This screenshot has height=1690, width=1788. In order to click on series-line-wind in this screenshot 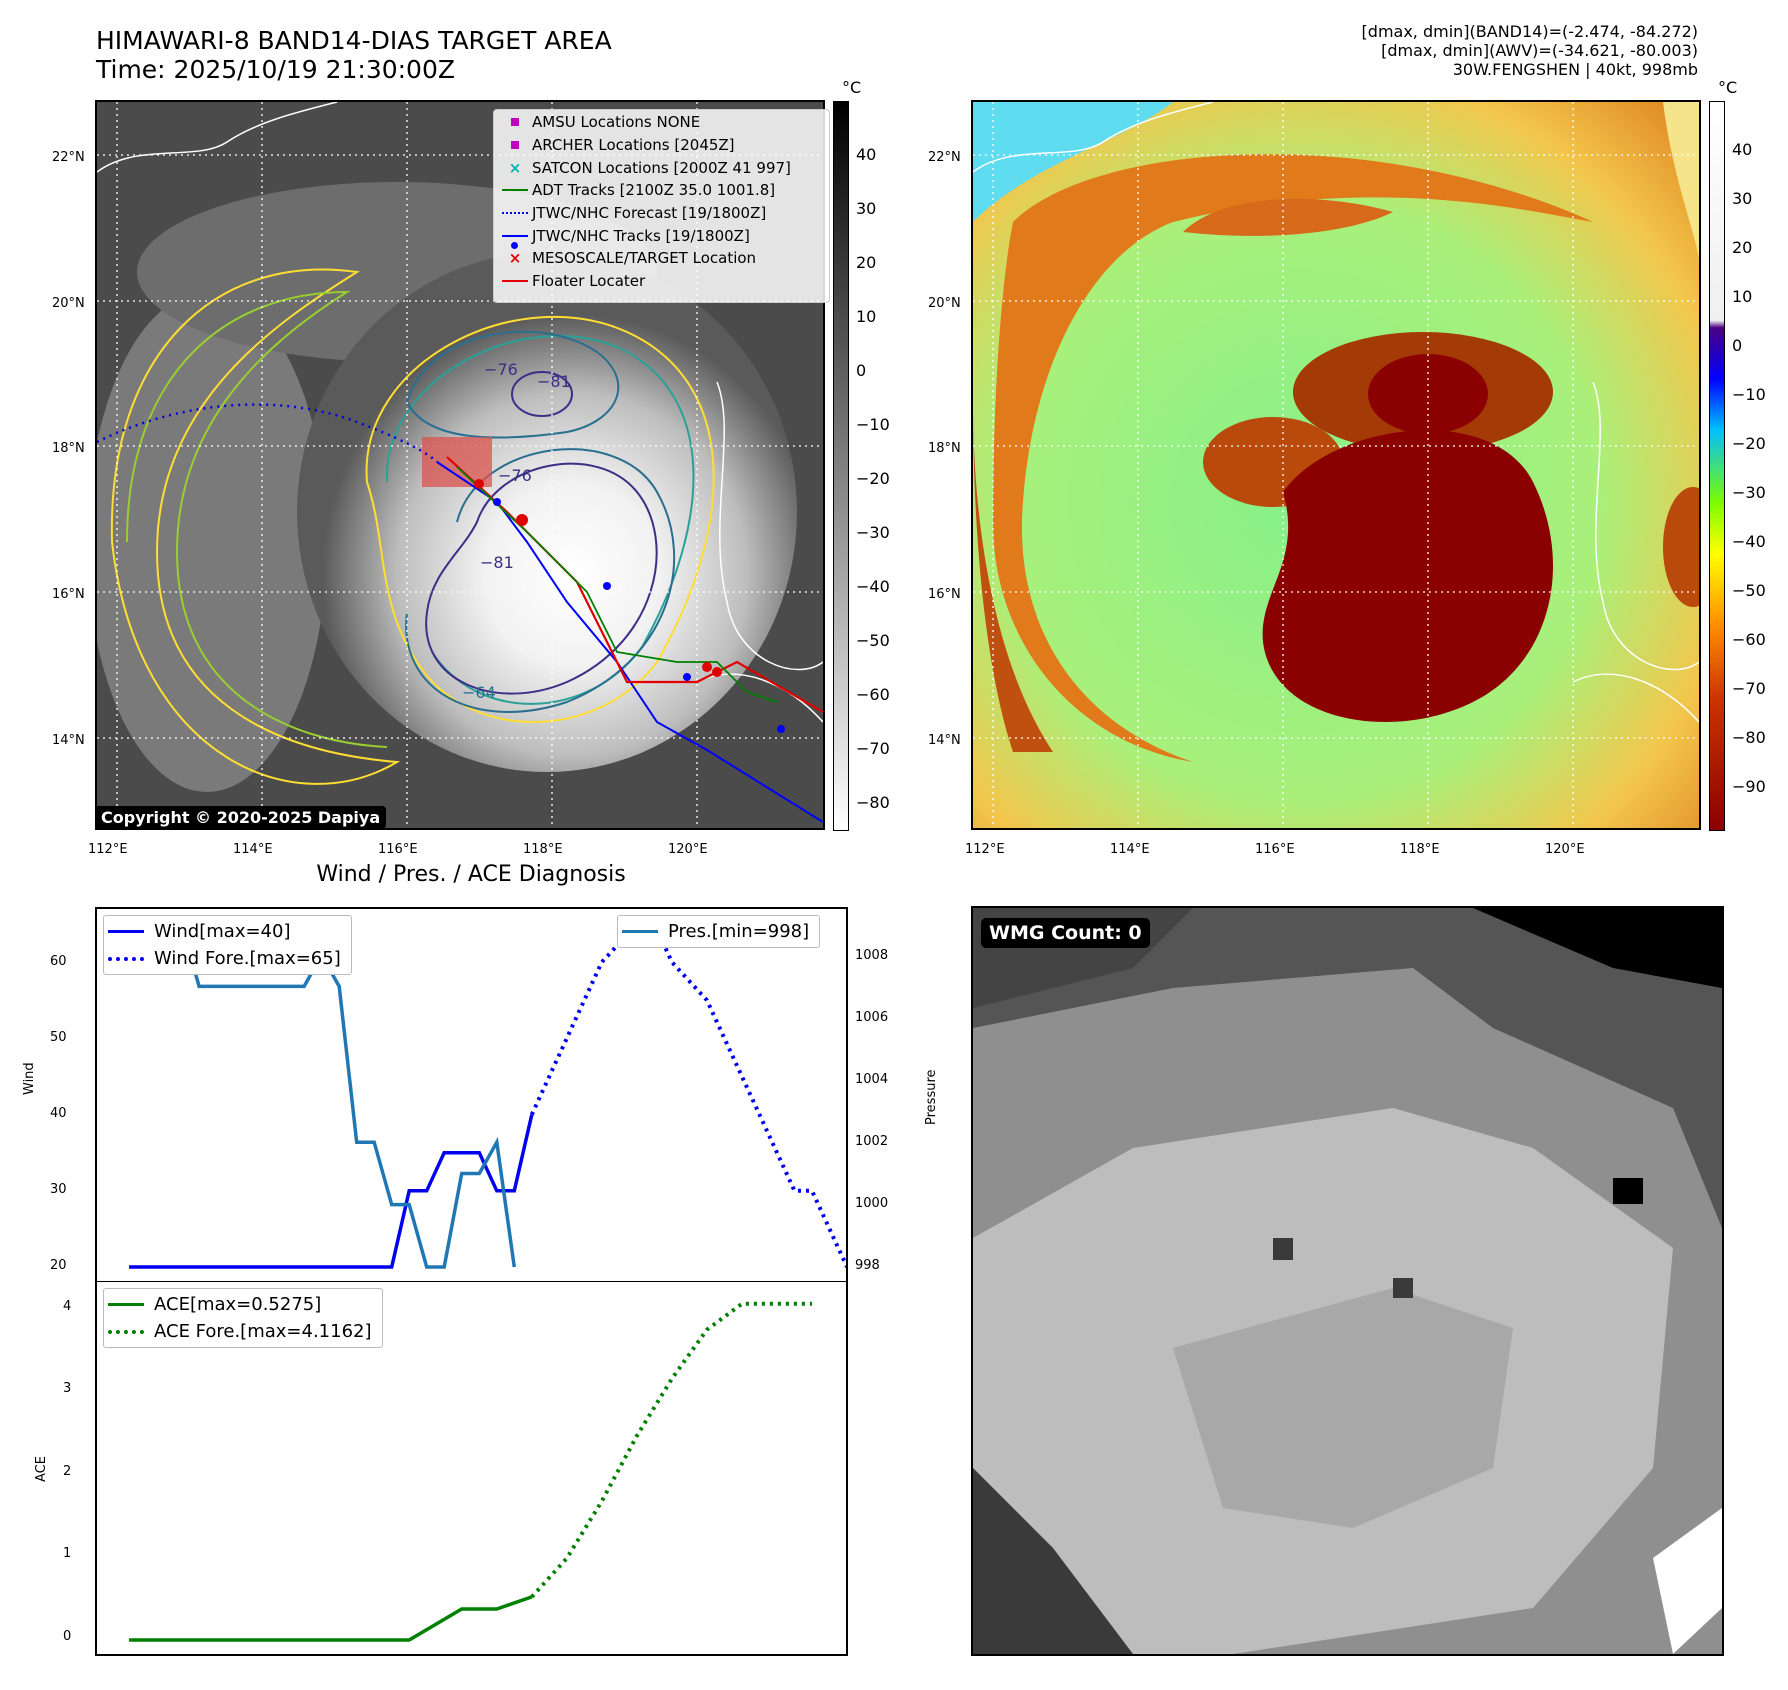, I will do `click(331, 1191)`.